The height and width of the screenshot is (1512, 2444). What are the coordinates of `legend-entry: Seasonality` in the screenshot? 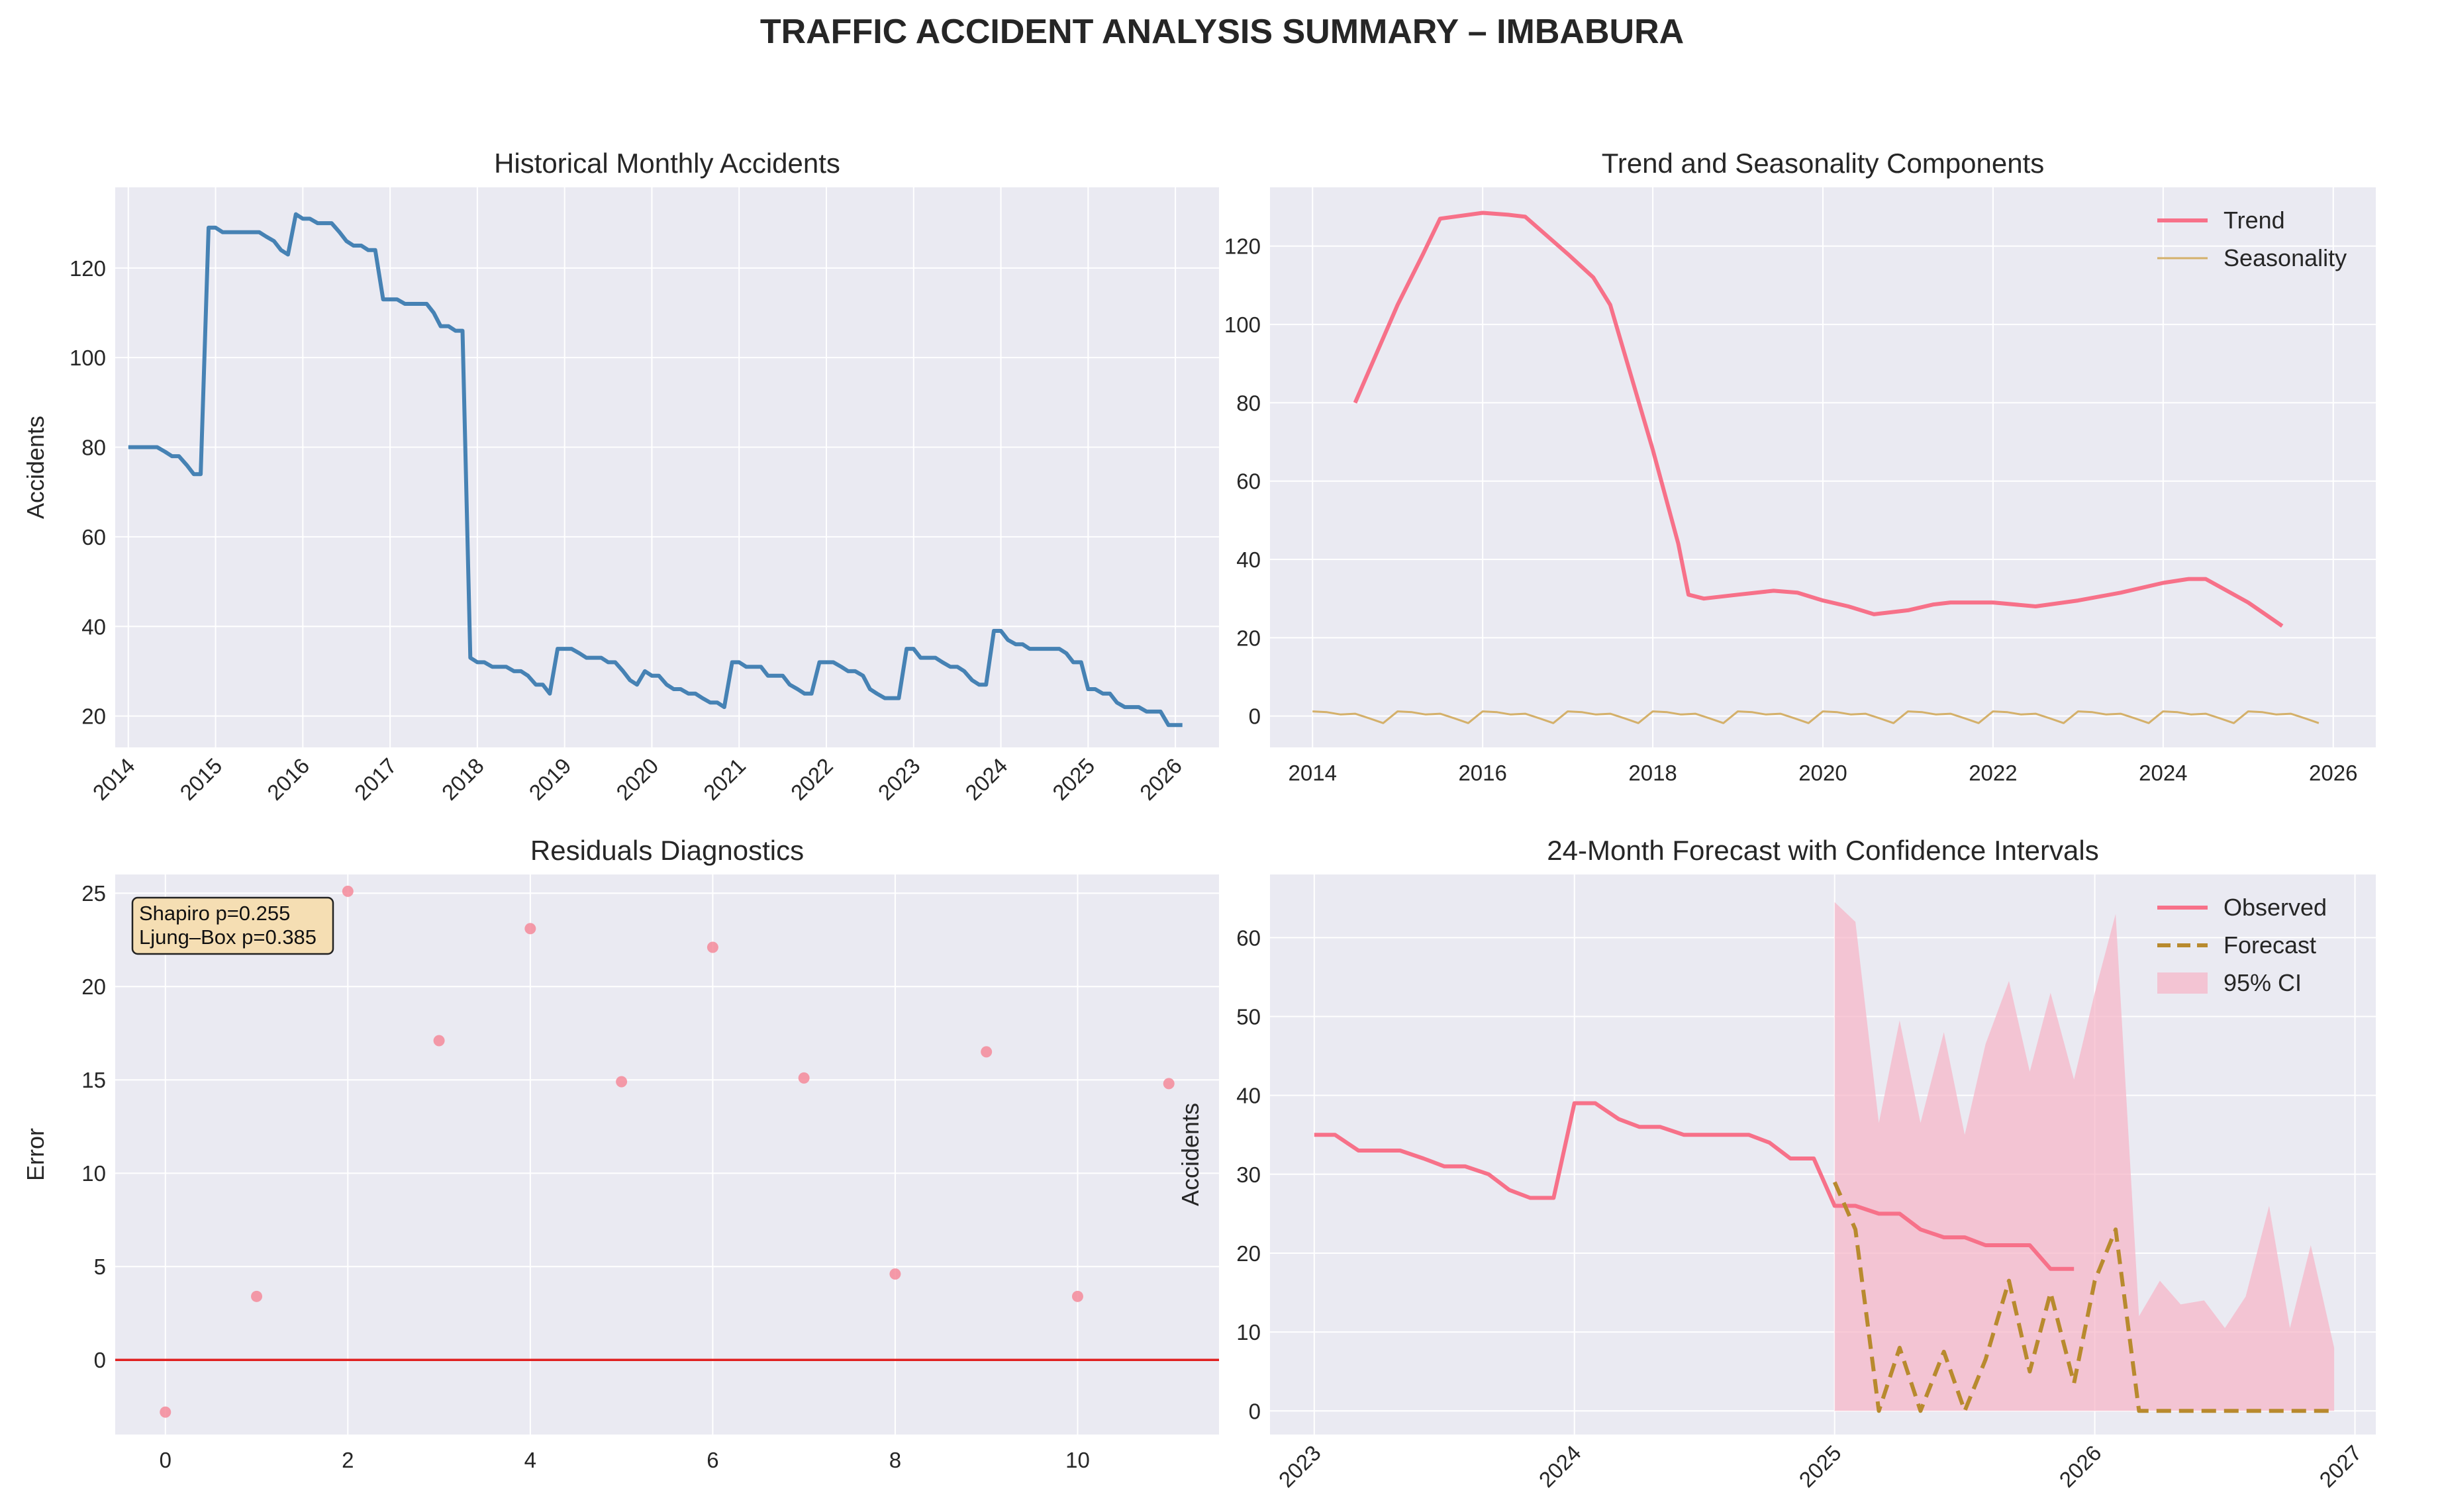 It's located at (2285, 257).